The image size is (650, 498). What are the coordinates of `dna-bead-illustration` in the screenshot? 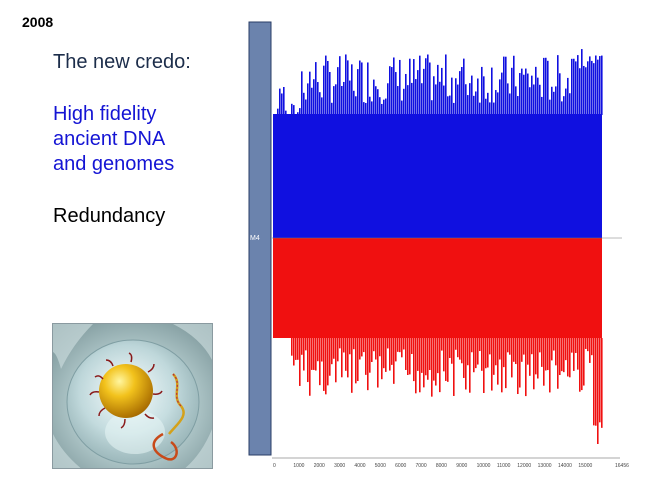 It's located at (132, 396).